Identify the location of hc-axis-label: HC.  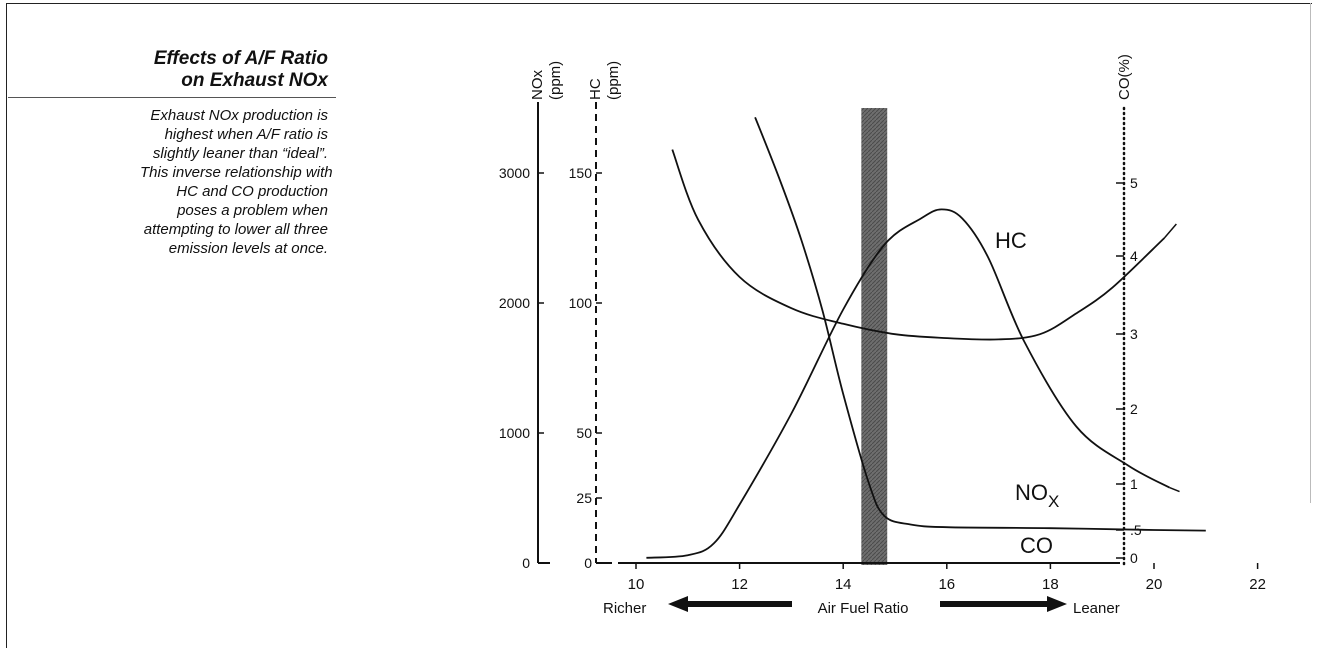
(595, 89).